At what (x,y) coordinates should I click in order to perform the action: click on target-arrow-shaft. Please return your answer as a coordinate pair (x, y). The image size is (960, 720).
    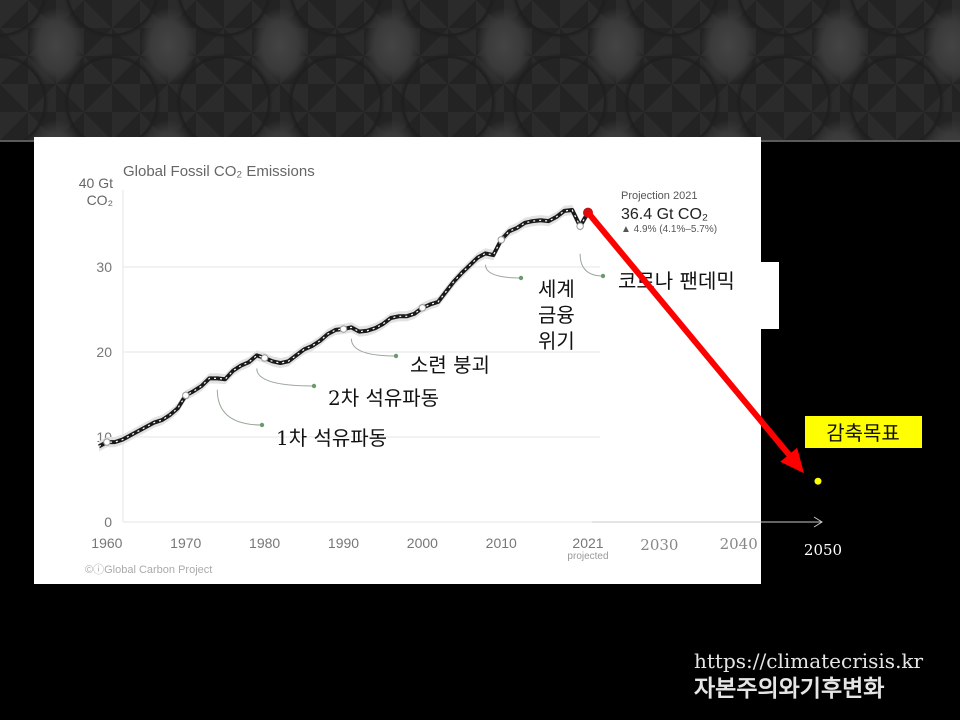
    Looking at the image, I should click on (692, 338).